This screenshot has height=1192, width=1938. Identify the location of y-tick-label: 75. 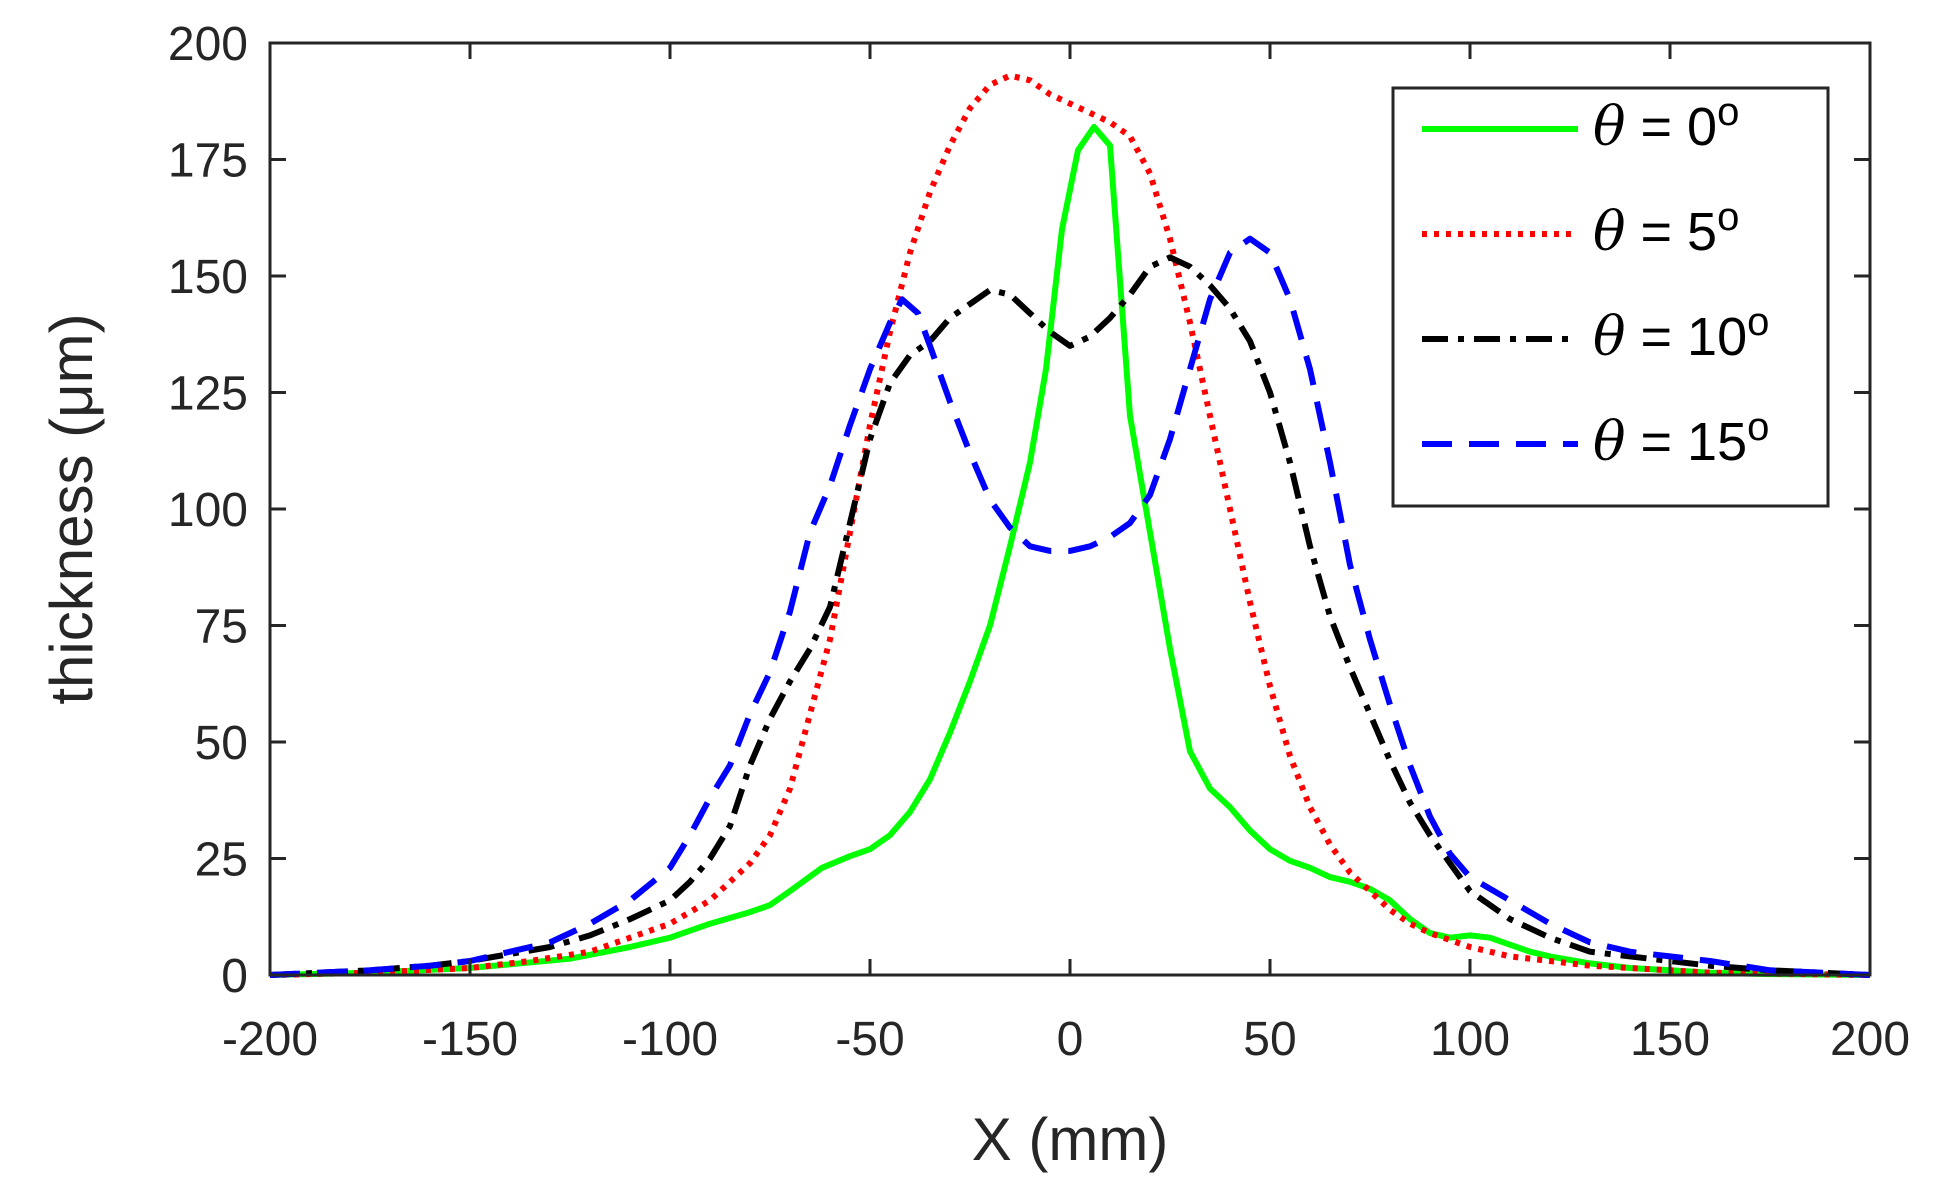
(221, 627).